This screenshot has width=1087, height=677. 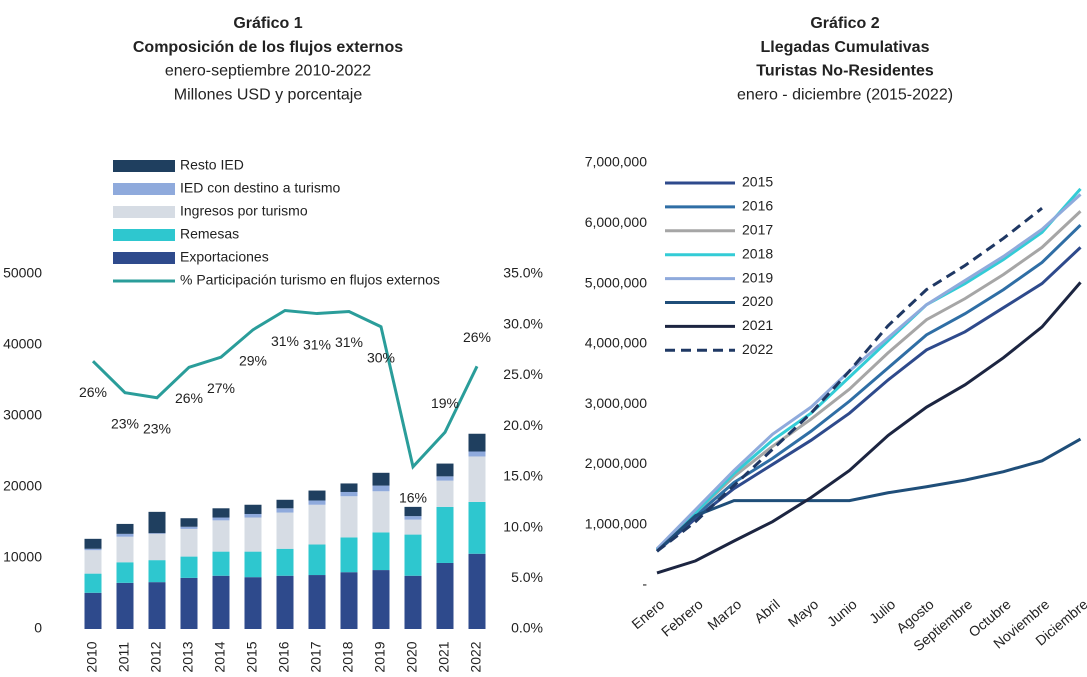 I want to click on x-tick-label: 2016, so click(x=284, y=656).